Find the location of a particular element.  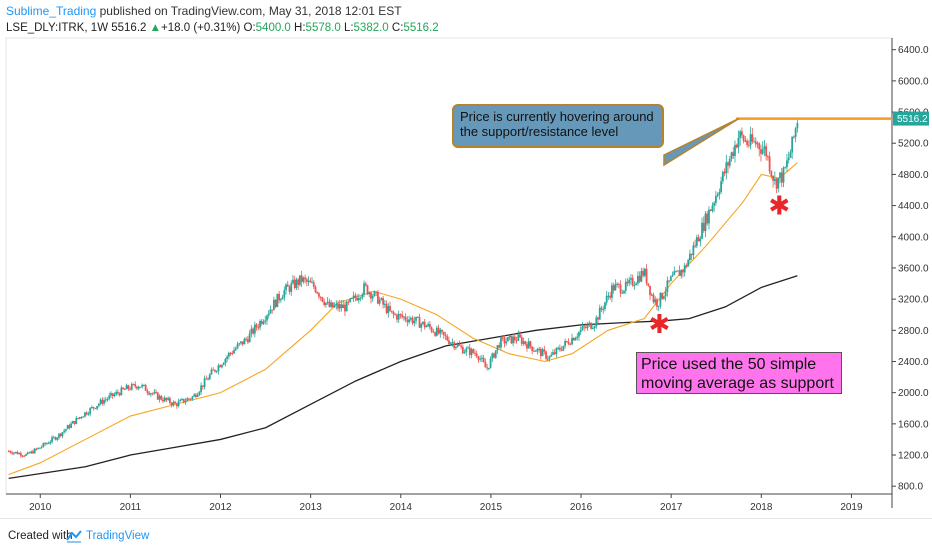

symbol-label: LSE_DLY:ITRK, 1W is located at coordinates (57, 28).